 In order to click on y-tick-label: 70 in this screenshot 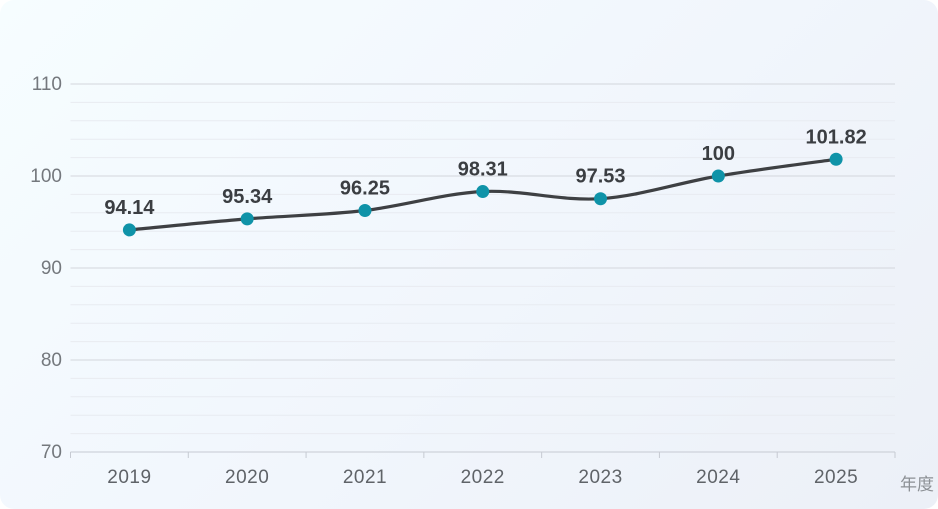, I will do `click(51, 452)`.